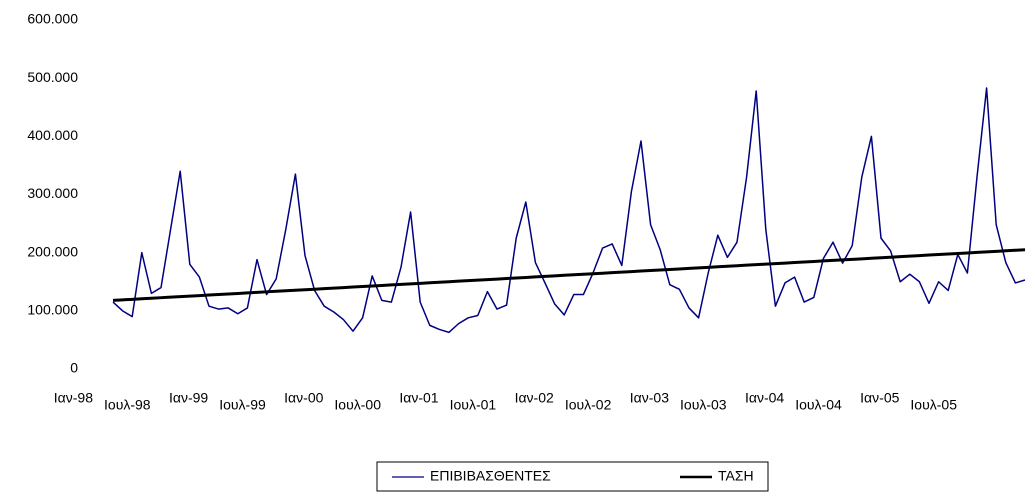 This screenshot has width=1028, height=497. What do you see at coordinates (490, 476) in the screenshot?
I see `legend-label: ΕΠΙΒΙΒΑΣΘΕΝΤΕΣ` at bounding box center [490, 476].